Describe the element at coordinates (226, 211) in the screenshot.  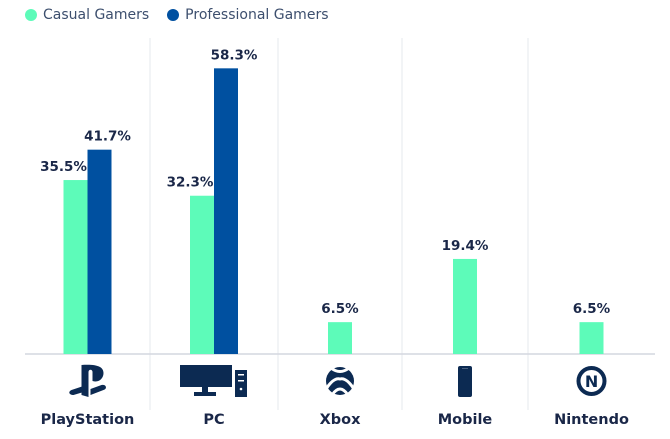
I see `bar-pc-professional` at that location.